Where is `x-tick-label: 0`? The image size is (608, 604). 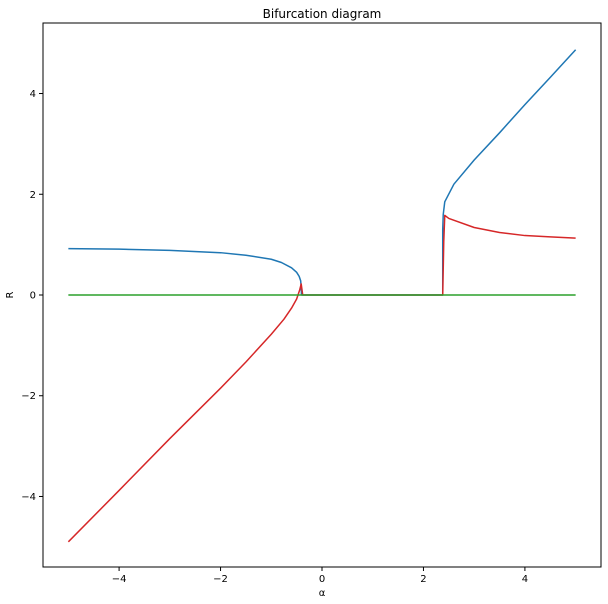
x-tick-label: 0 is located at coordinates (322, 579).